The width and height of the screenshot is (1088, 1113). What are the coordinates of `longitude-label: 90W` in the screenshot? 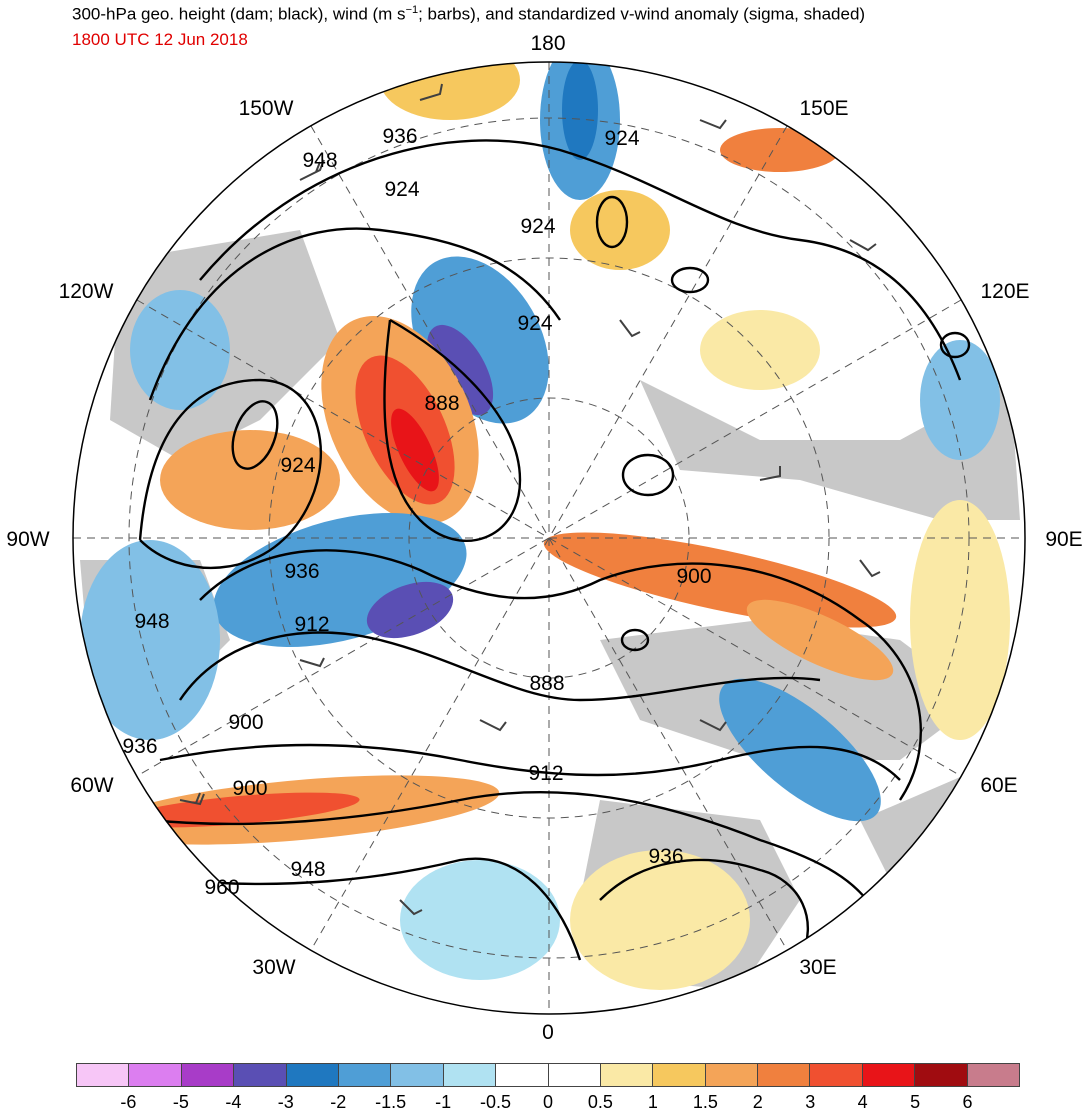 It's located at (28, 539).